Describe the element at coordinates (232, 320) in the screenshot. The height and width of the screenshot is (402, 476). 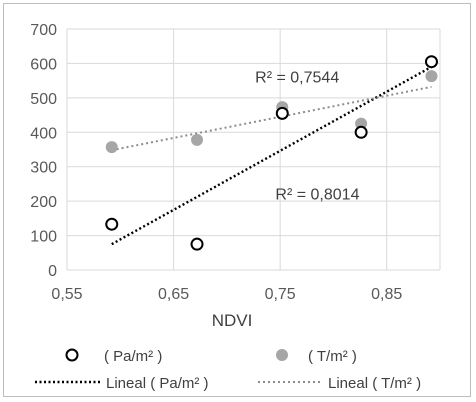
I see `x-axis-title: NDVI` at that location.